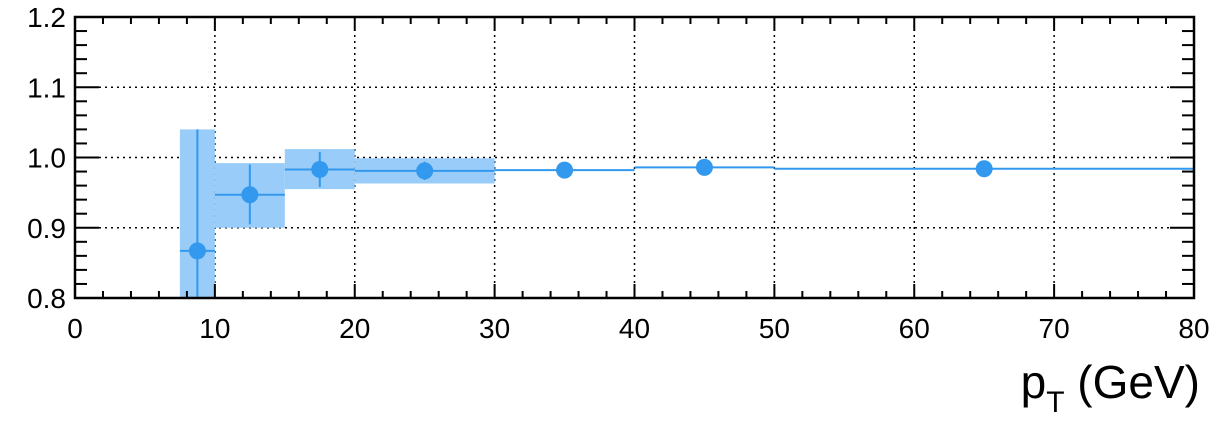 The image size is (1216, 422). What do you see at coordinates (1034, 382) in the screenshot?
I see `x-axis-title-main: p` at bounding box center [1034, 382].